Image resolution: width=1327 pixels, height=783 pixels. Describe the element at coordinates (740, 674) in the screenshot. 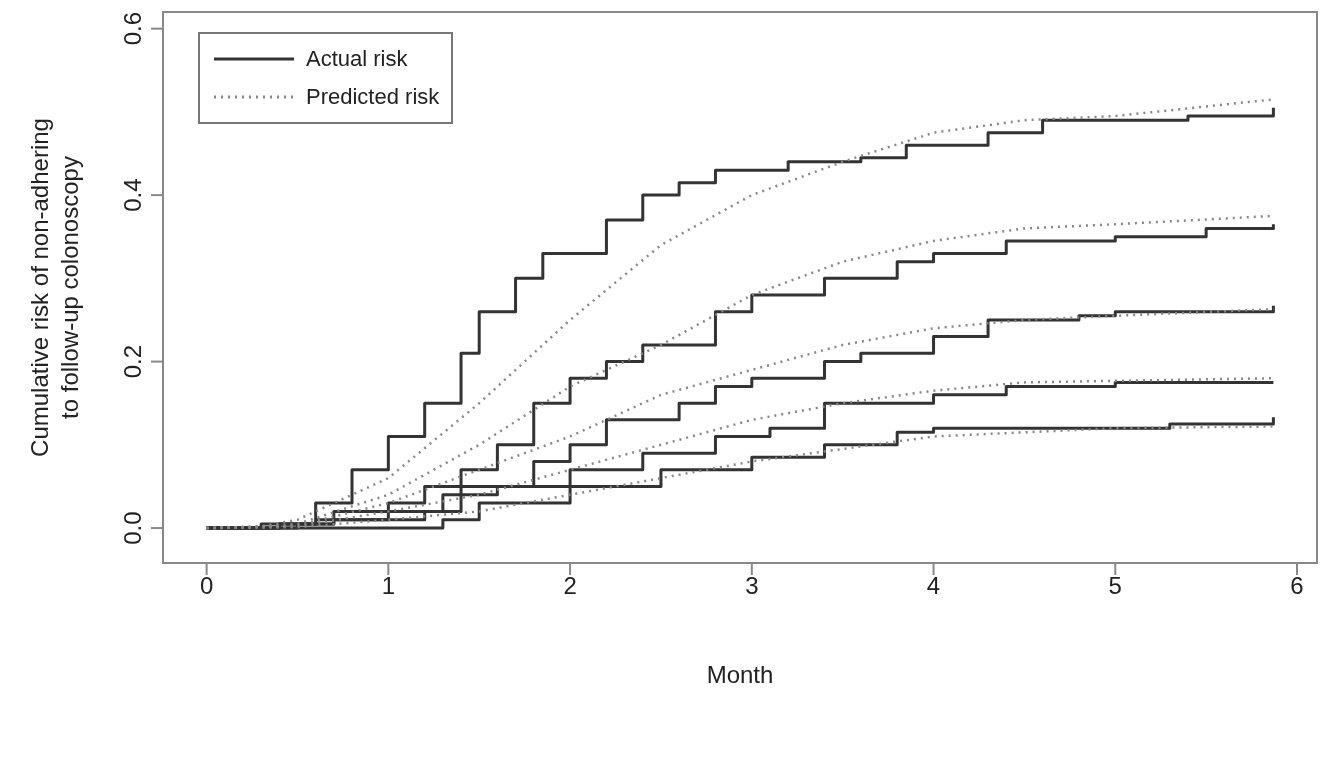

I see `x-axis-title: Month` at that location.